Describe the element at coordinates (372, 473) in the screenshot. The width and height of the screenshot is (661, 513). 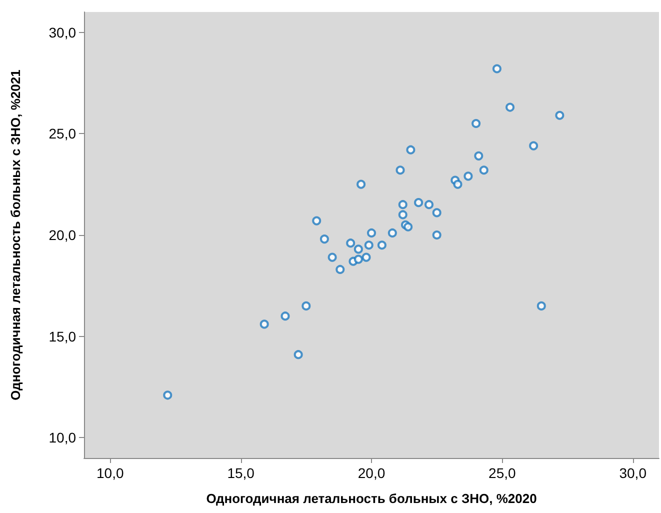
I see `x-tick-label: 20,0` at that location.